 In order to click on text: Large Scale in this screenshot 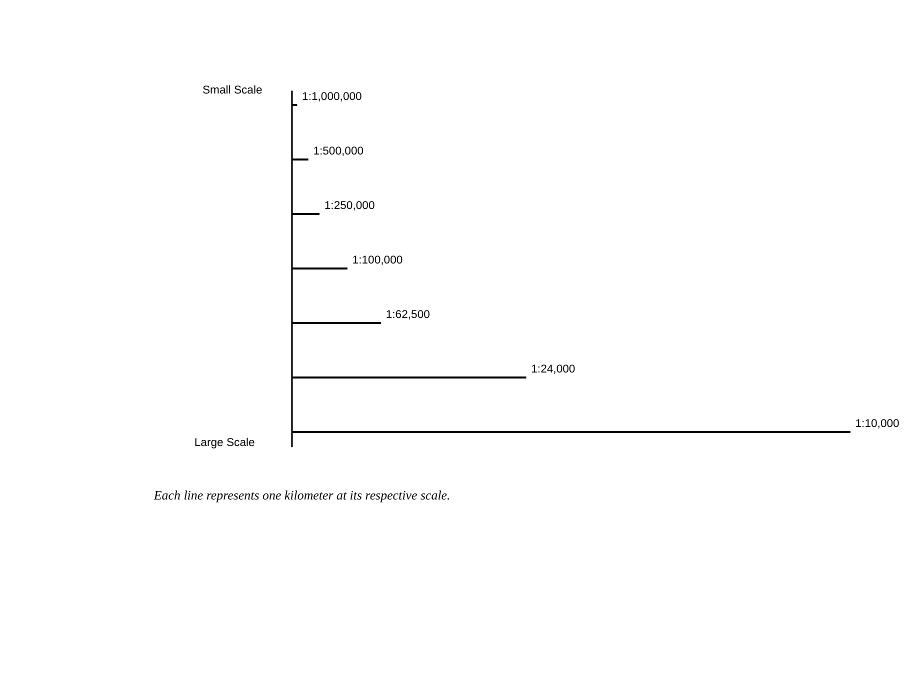, I will do `click(224, 442)`.